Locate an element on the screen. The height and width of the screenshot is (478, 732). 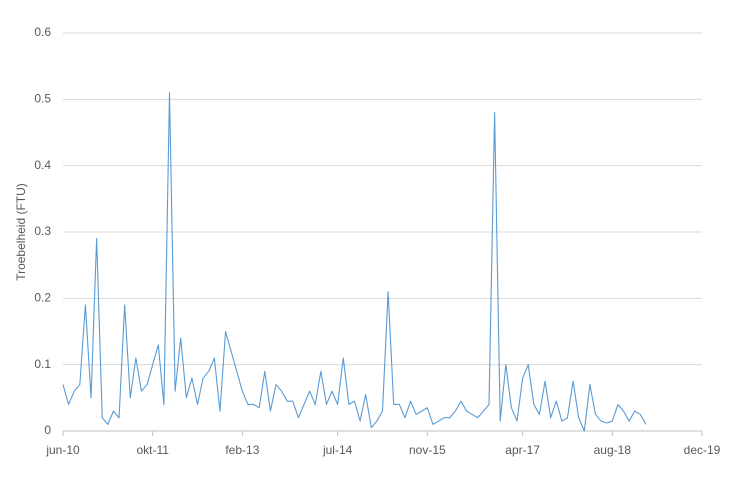
y-tick-label: 0 is located at coordinates (47, 430).